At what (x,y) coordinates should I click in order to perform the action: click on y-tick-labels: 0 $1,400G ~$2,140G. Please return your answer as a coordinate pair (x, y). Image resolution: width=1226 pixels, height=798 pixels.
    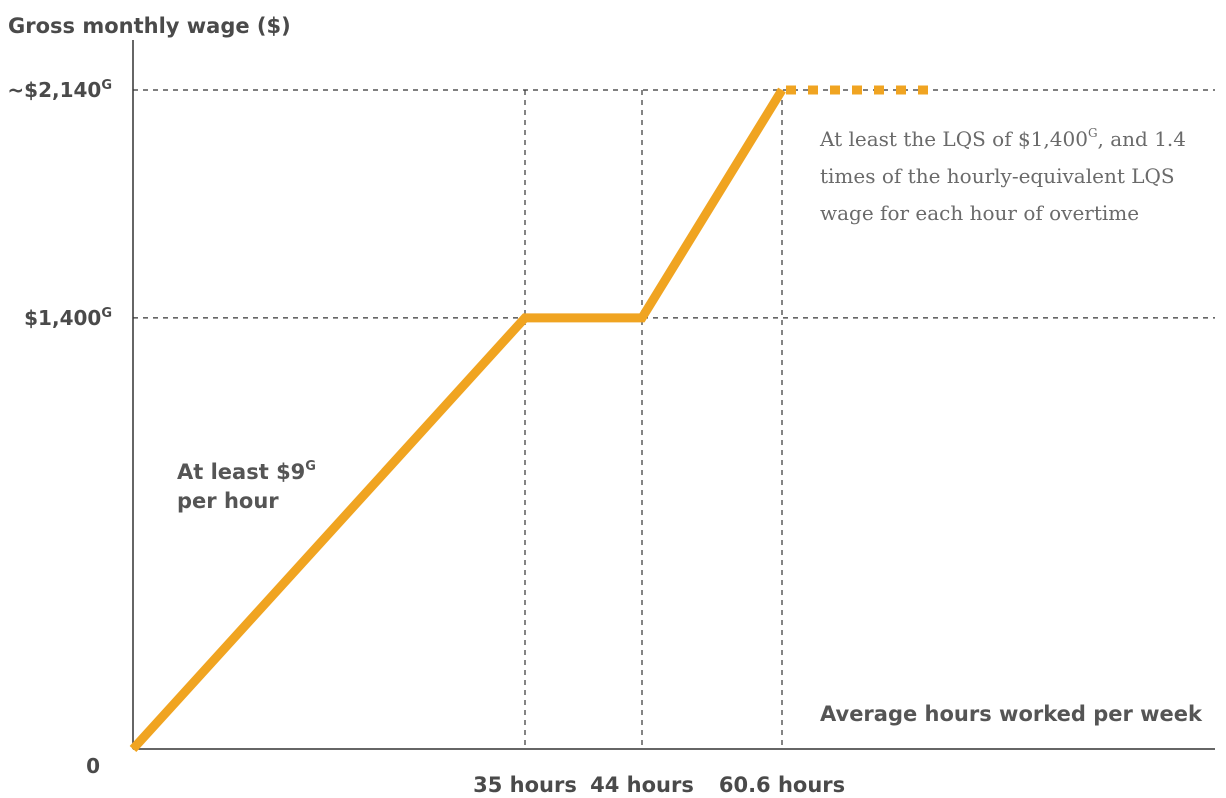
    Looking at the image, I should click on (59, 428).